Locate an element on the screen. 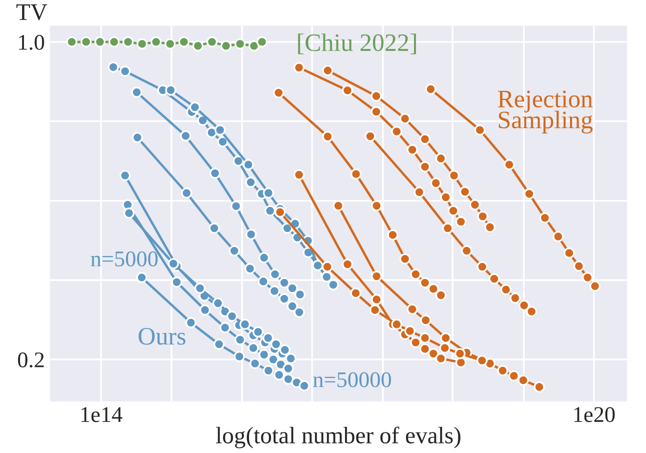 The image size is (646, 453). annotation: n=5000 is located at coordinates (124, 258).